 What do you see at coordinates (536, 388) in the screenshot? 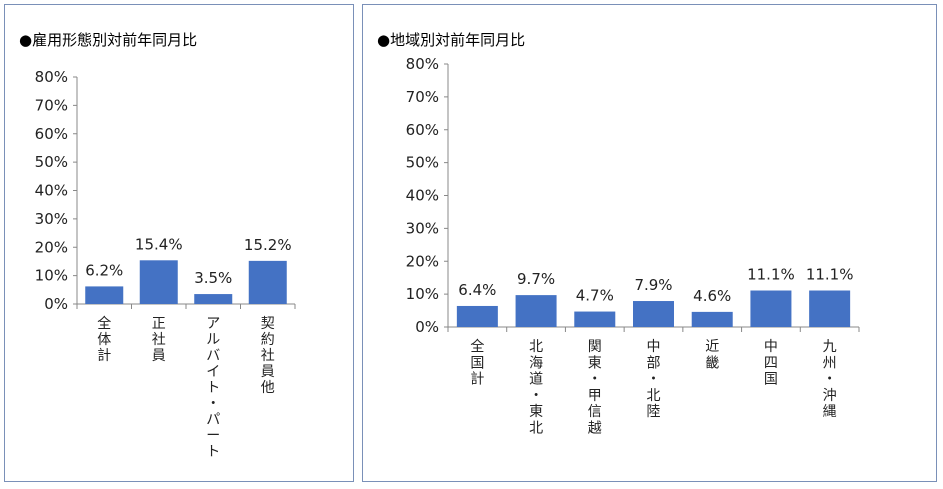
I see `category-label: 北海道・東北` at bounding box center [536, 388].